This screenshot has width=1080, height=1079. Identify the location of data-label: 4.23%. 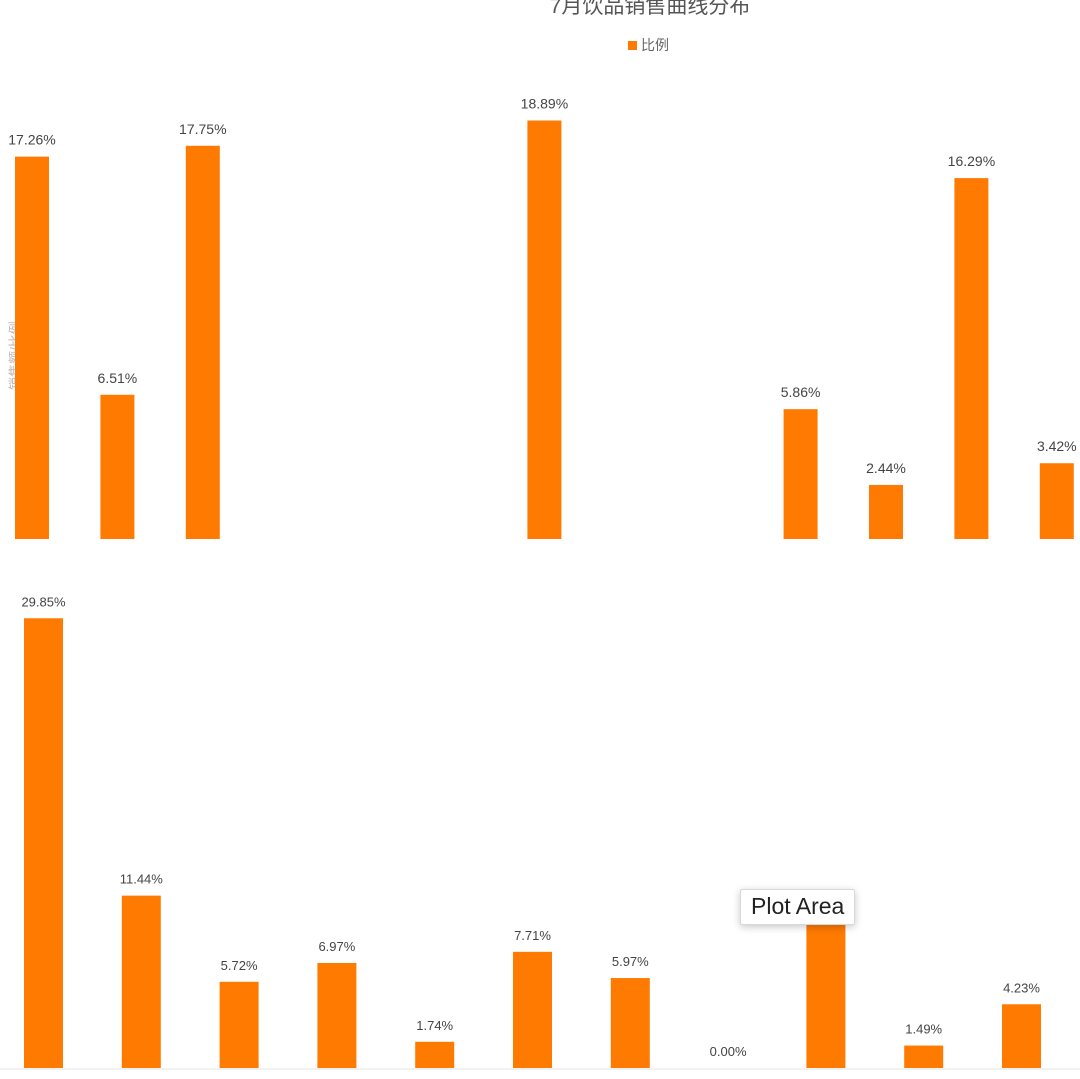
(1021, 987).